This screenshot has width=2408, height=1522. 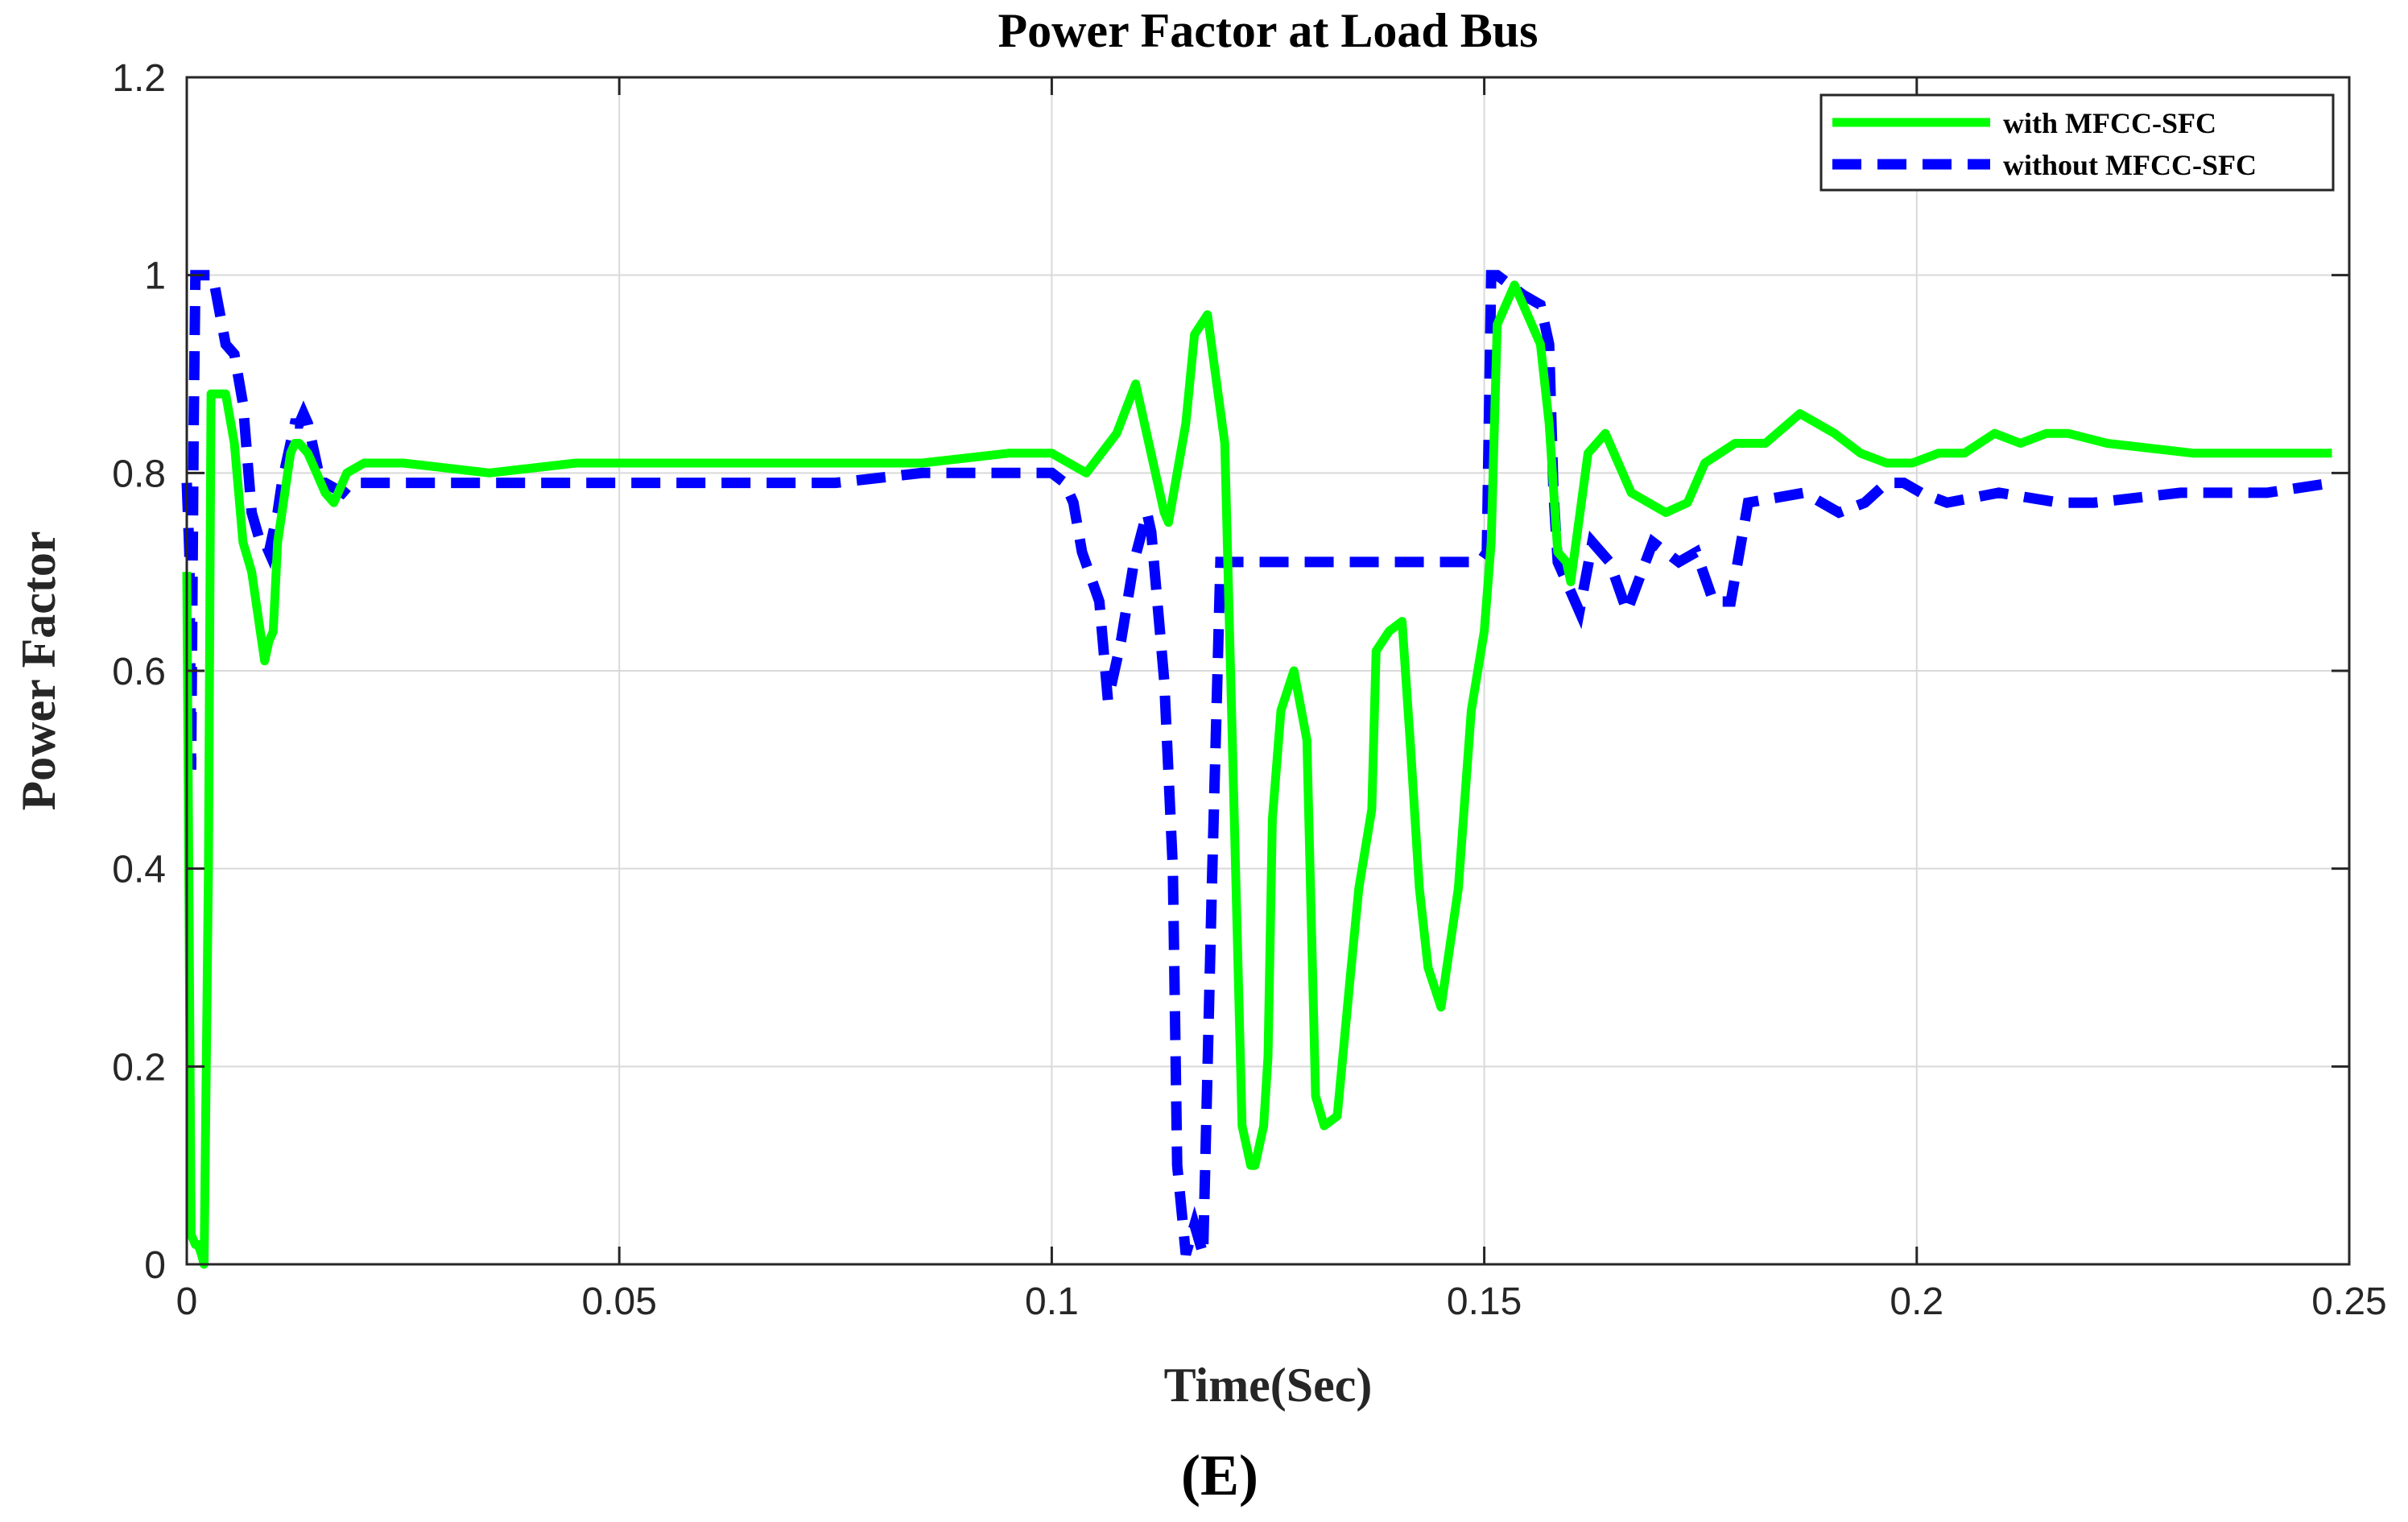 I want to click on y-tick-label: 0.6, so click(x=139, y=672).